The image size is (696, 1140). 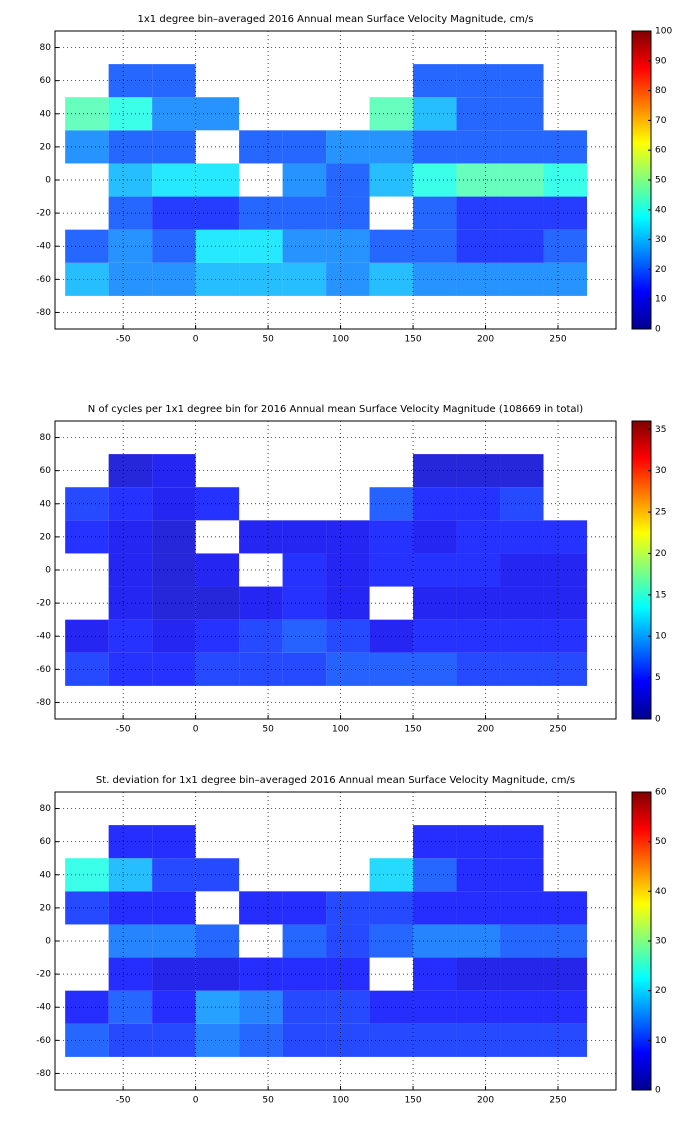 What do you see at coordinates (661, 892) in the screenshot?
I see `colorbar-tick-label: 40` at bounding box center [661, 892].